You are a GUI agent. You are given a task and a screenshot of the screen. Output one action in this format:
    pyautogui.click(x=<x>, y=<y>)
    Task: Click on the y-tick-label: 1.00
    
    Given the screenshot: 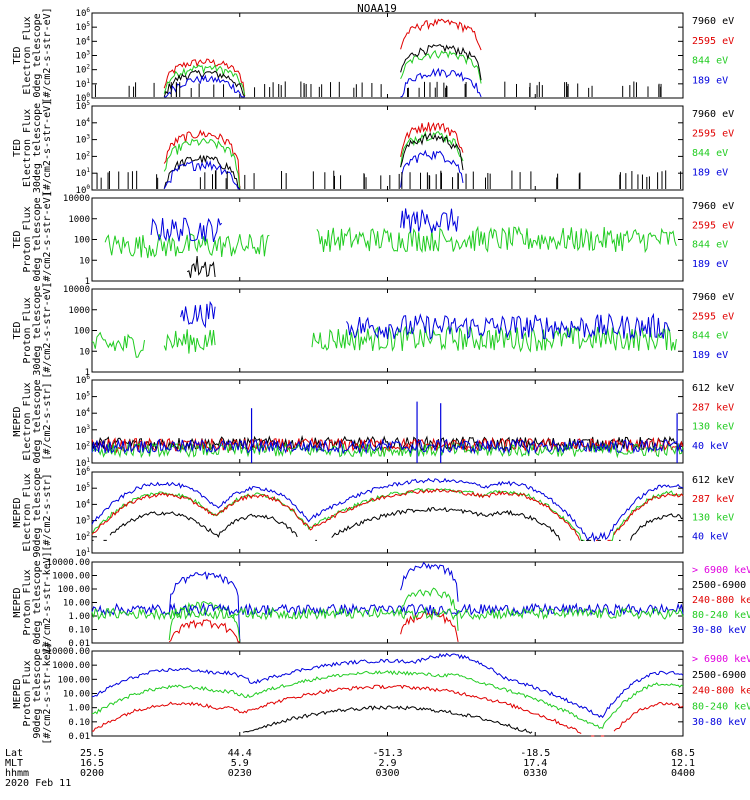 What is the action you would take?
    pyautogui.click(x=79, y=709)
    